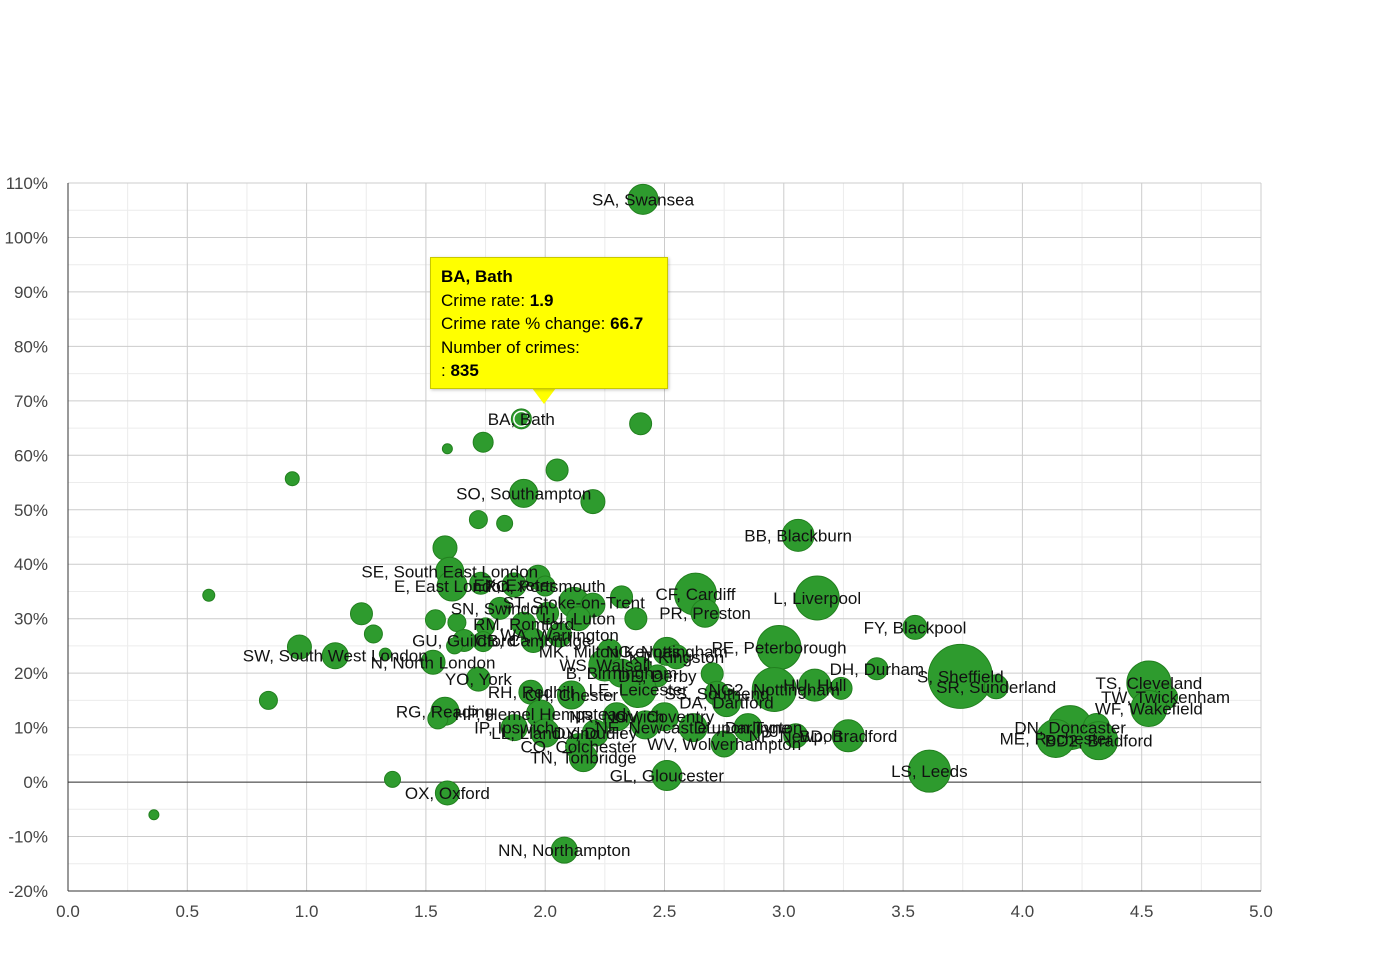 The width and height of the screenshot is (1390, 980). What do you see at coordinates (545, 911) in the screenshot?
I see `x-tick-label: 2.0` at bounding box center [545, 911].